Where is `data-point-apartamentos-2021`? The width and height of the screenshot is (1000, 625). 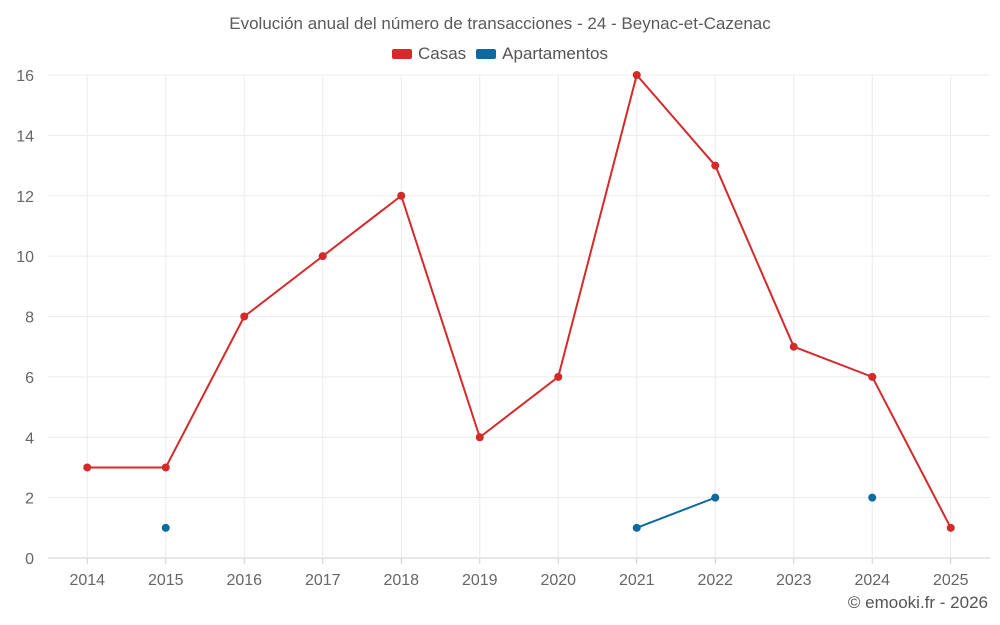
data-point-apartamentos-2021 is located at coordinates (636, 527).